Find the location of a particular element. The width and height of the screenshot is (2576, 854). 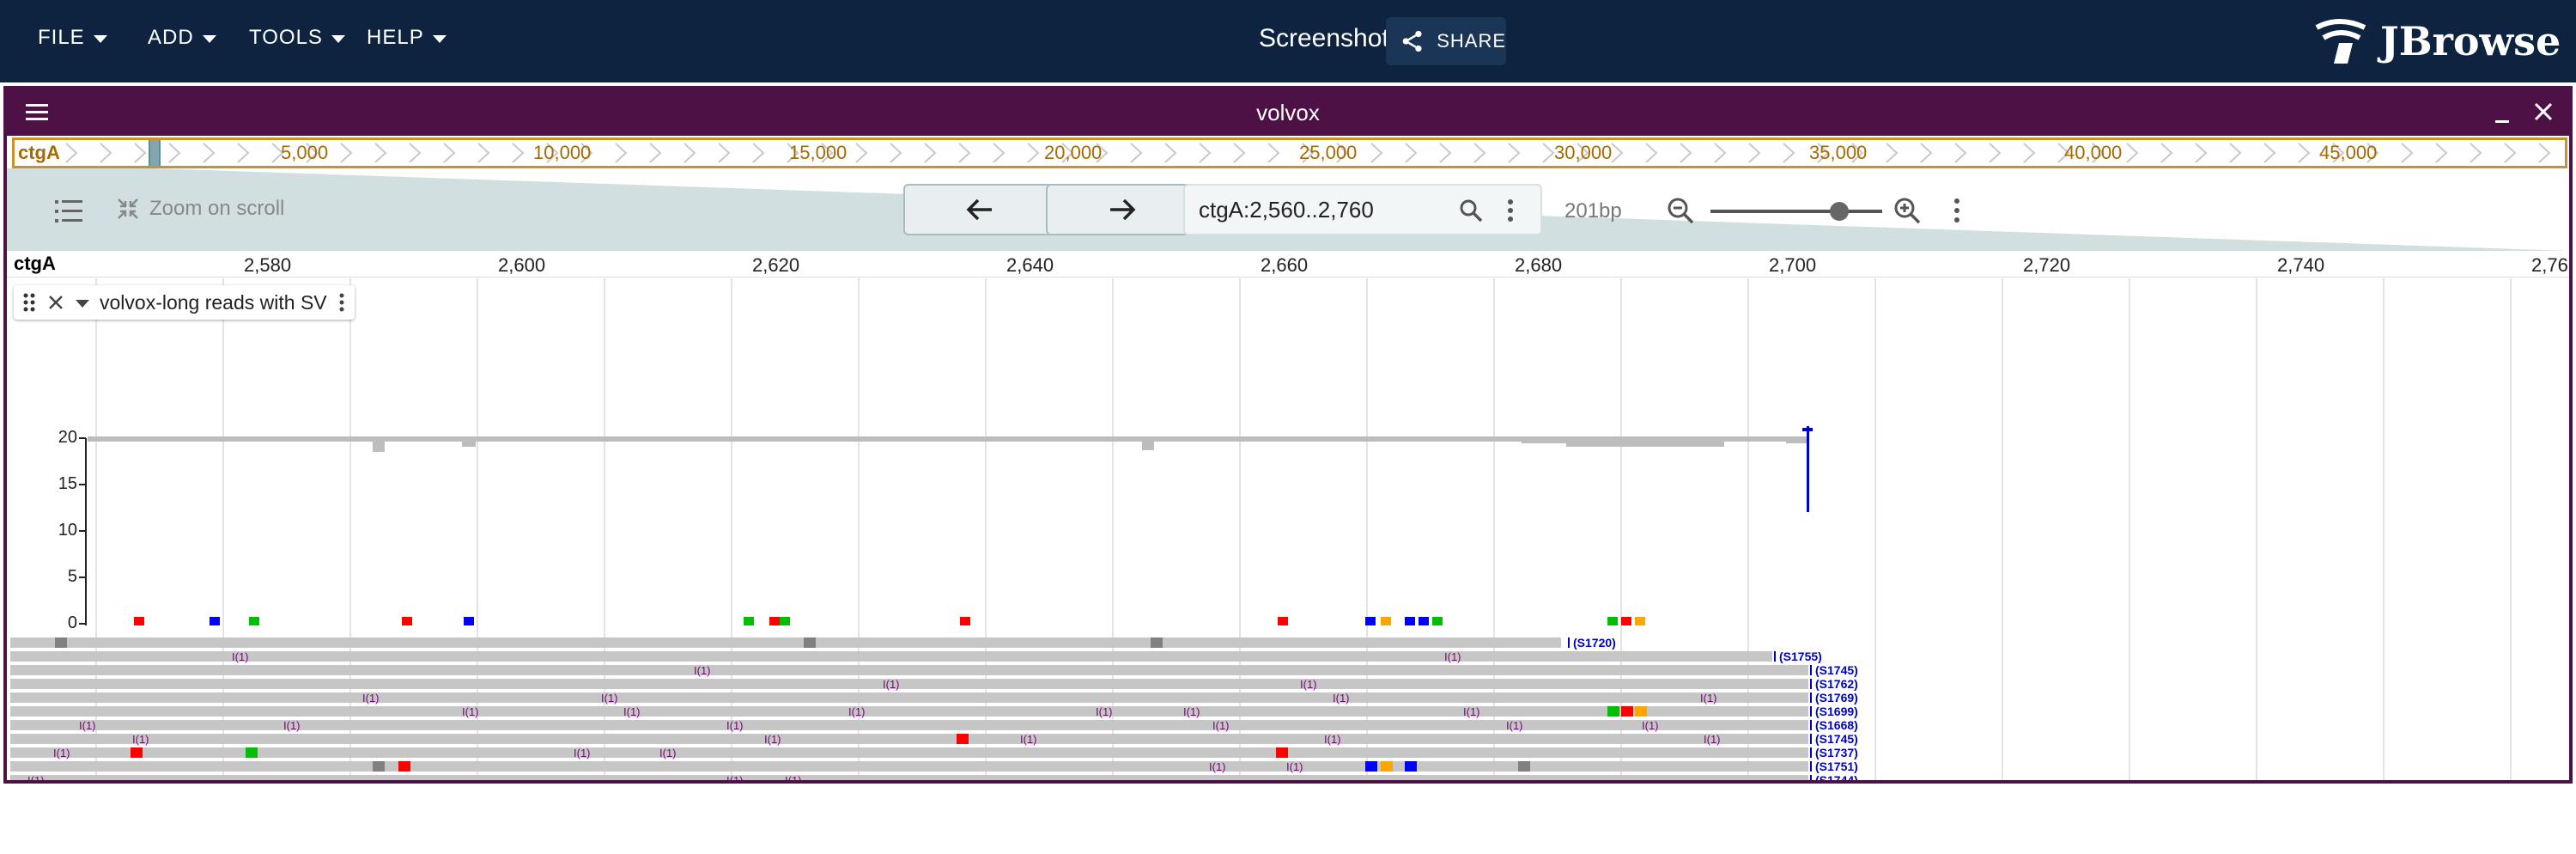

coverage-histogram is located at coordinates (948, 400).